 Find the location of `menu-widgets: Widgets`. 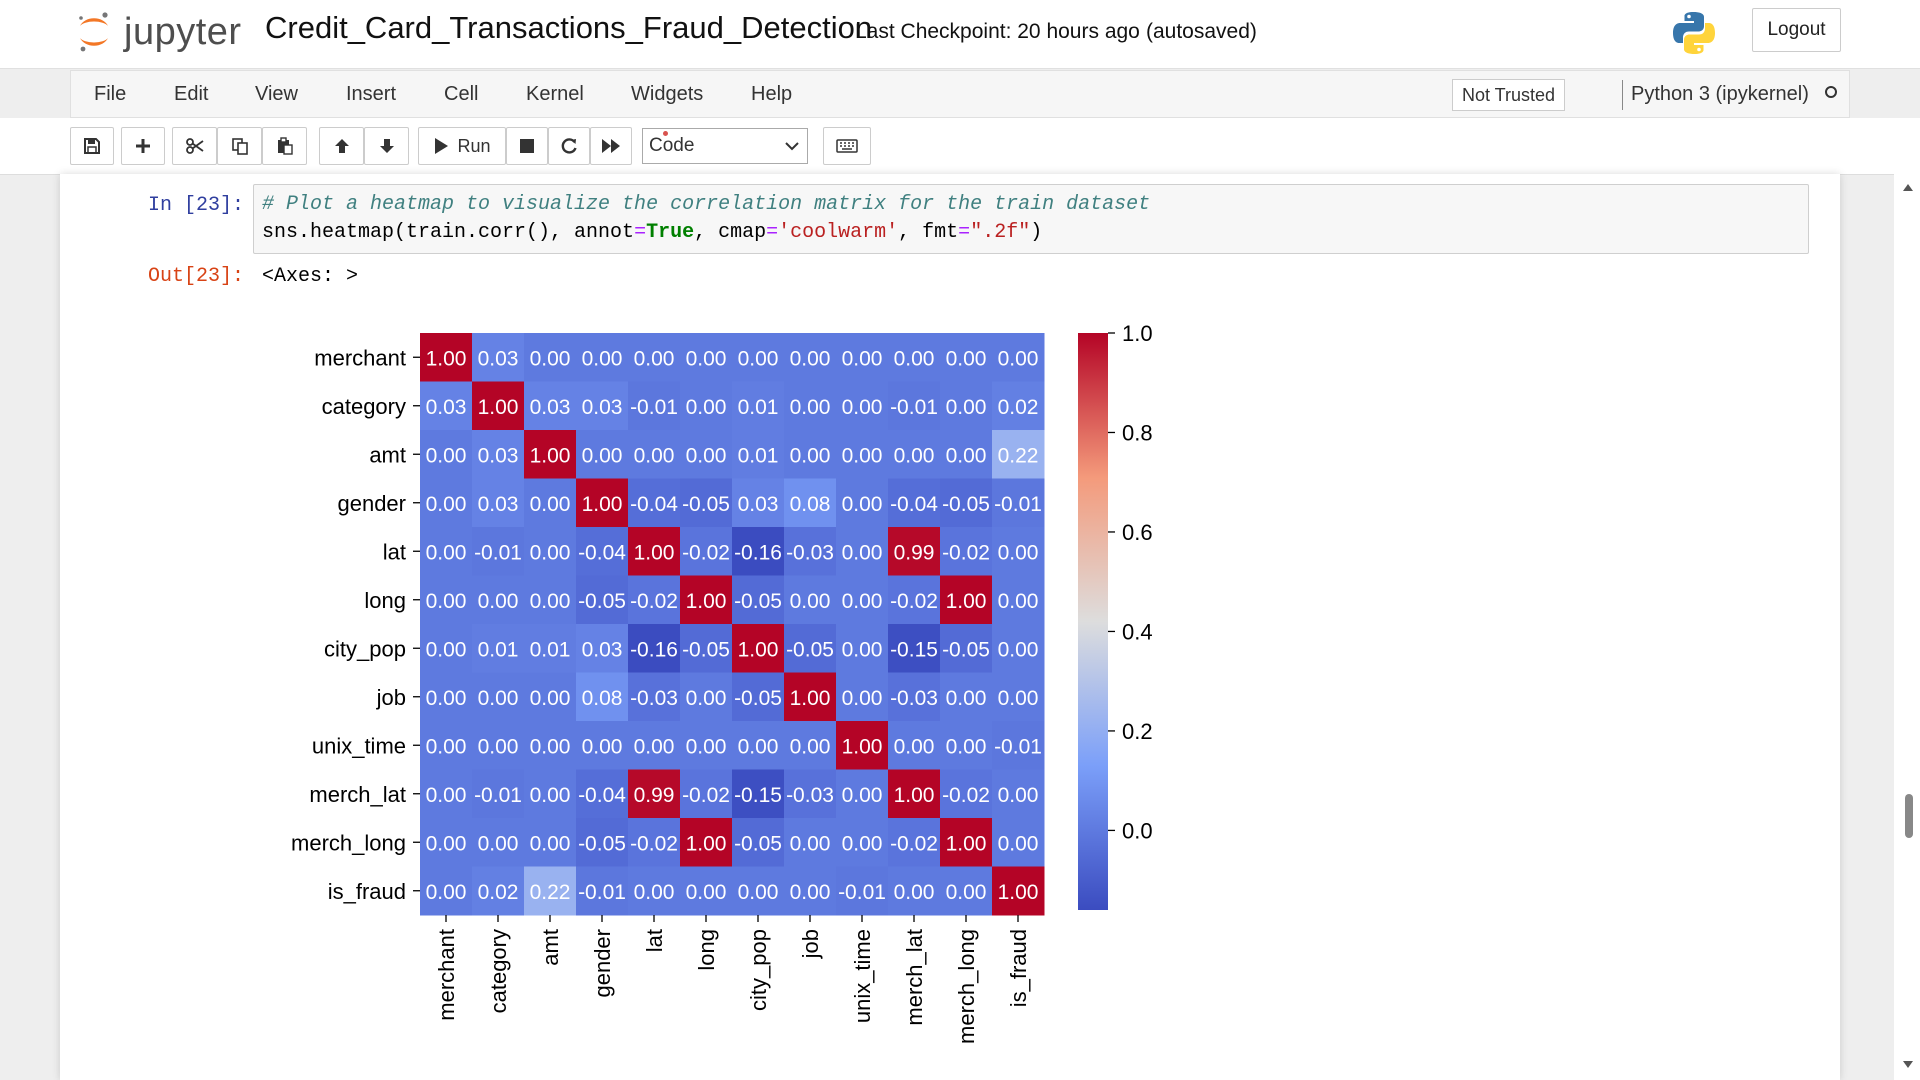

menu-widgets: Widgets is located at coordinates (667, 94).